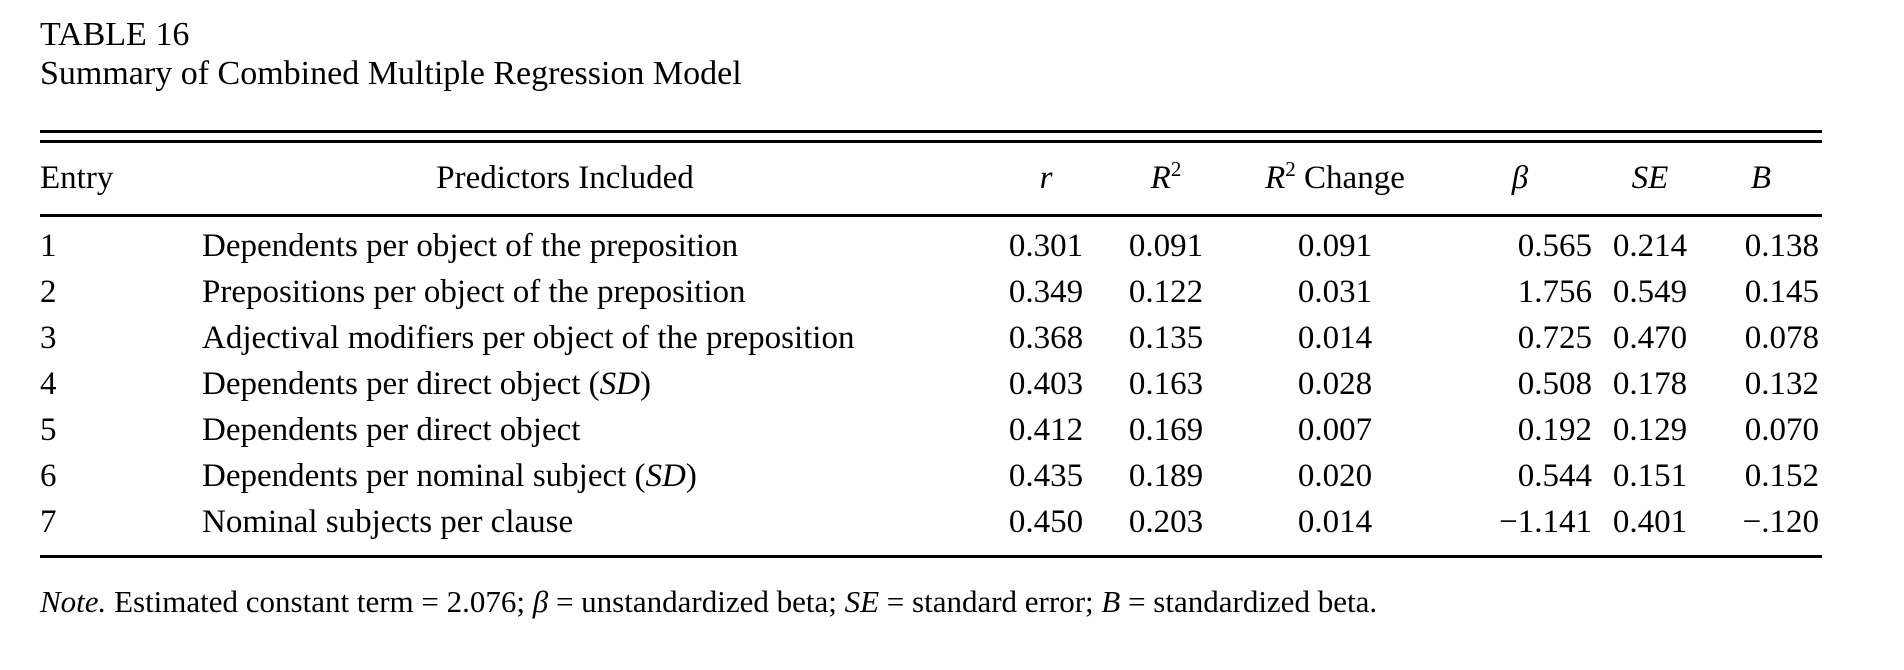  I want to click on header-r-squared: R2, so click(1166, 177).